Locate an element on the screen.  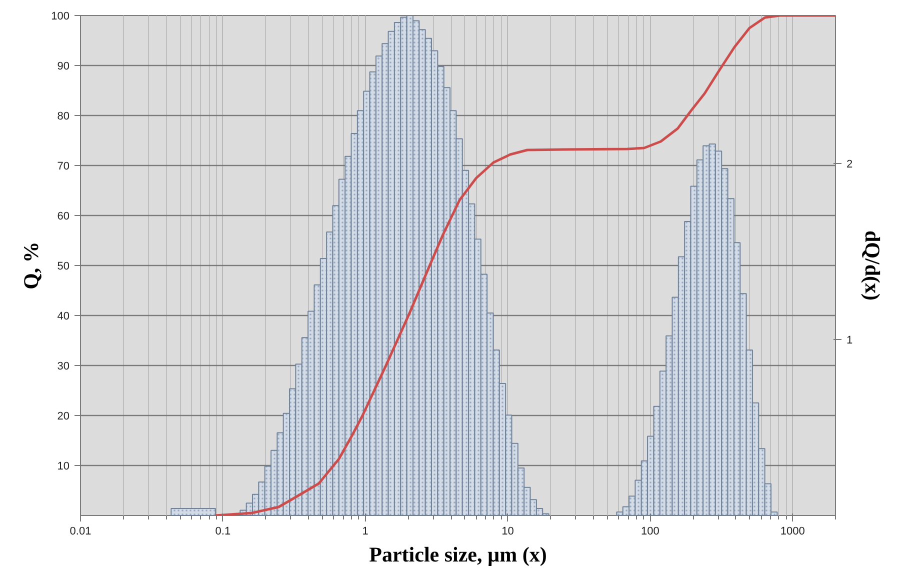
y-tick-label: 50 is located at coordinates (63, 266).